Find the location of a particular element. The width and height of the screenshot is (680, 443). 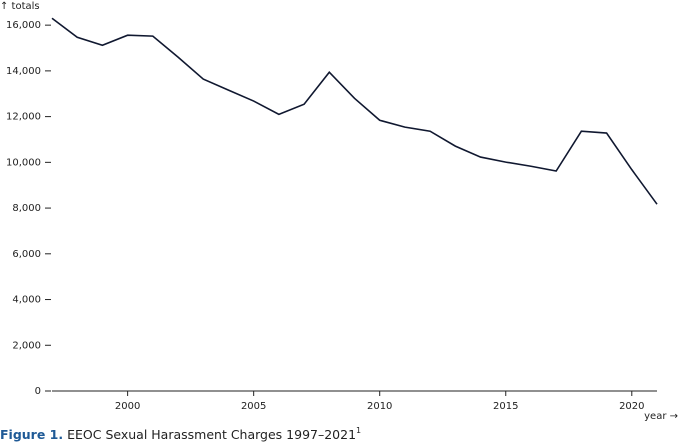

y-tick-label: 6,000 is located at coordinates (26, 254).